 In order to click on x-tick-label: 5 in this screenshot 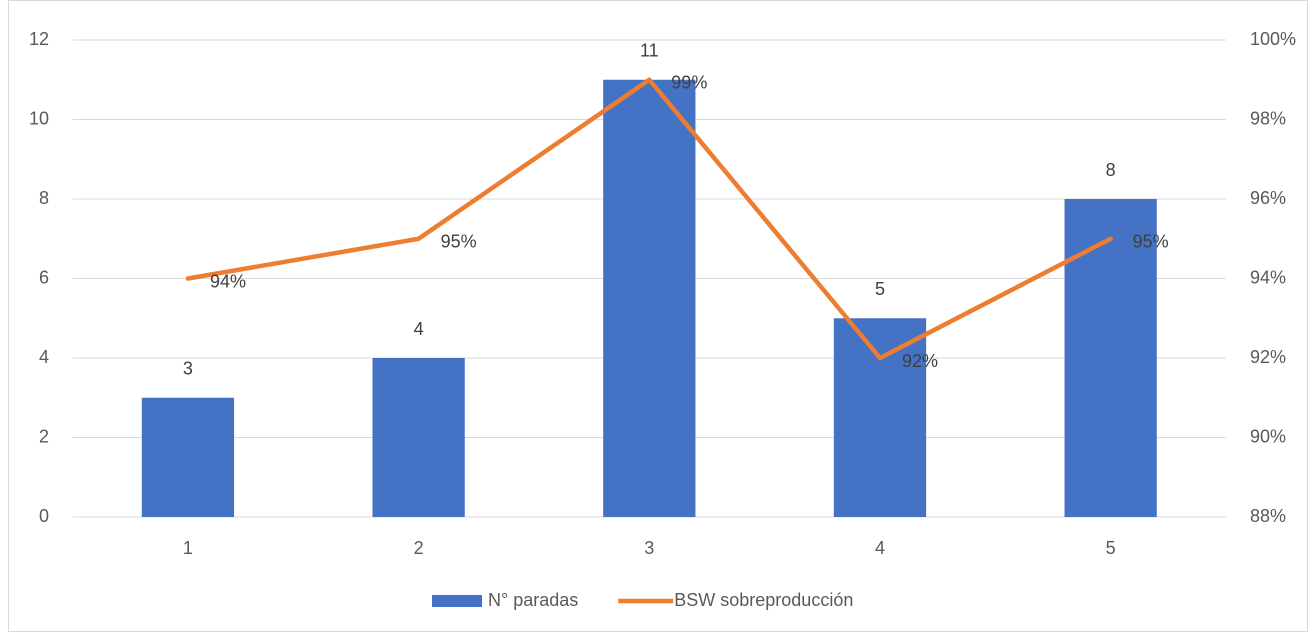, I will do `click(1111, 548)`.